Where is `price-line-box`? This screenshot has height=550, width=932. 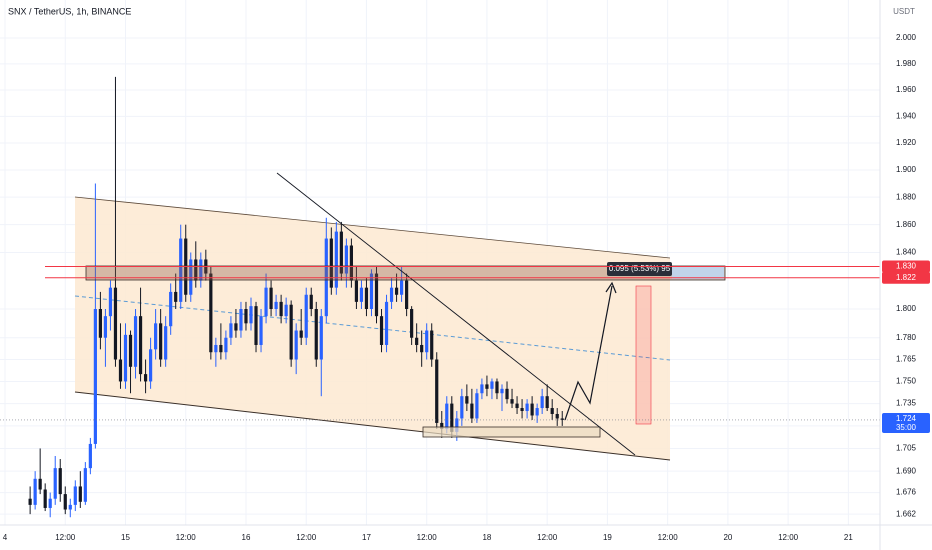 price-line-box is located at coordinates (906, 277).